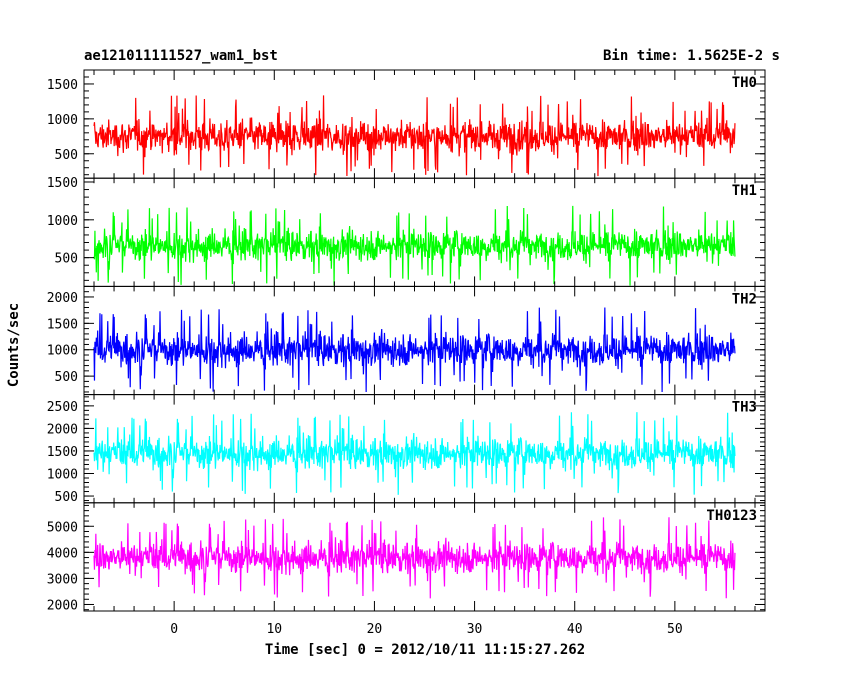  I want to click on panel-th1: 500 1000 1500 TH1, so click(406, 231).